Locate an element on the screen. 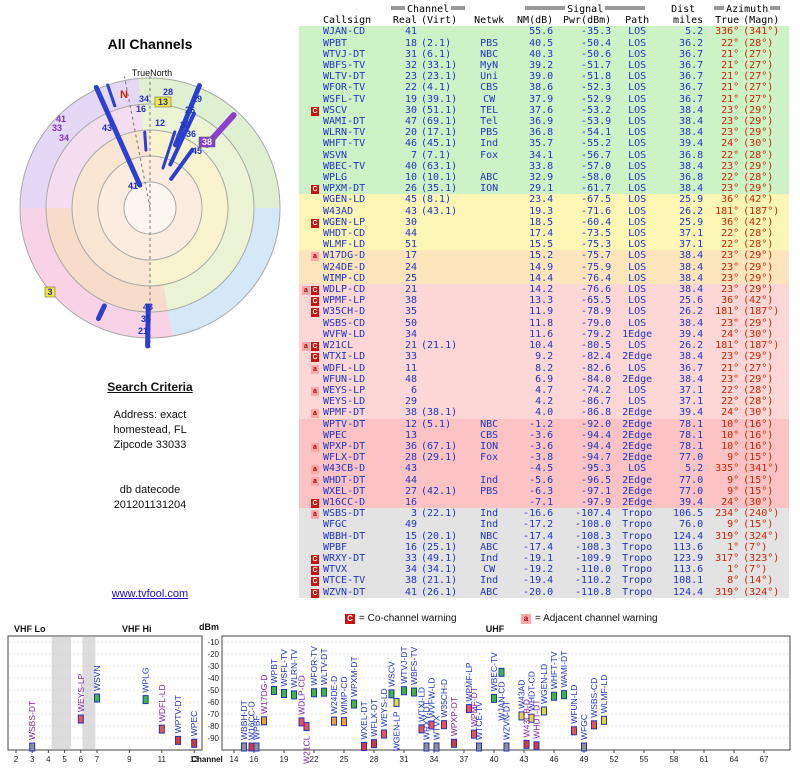 This screenshot has height=768, width=800. channel-axis-label: Channel is located at coordinates (207, 759).